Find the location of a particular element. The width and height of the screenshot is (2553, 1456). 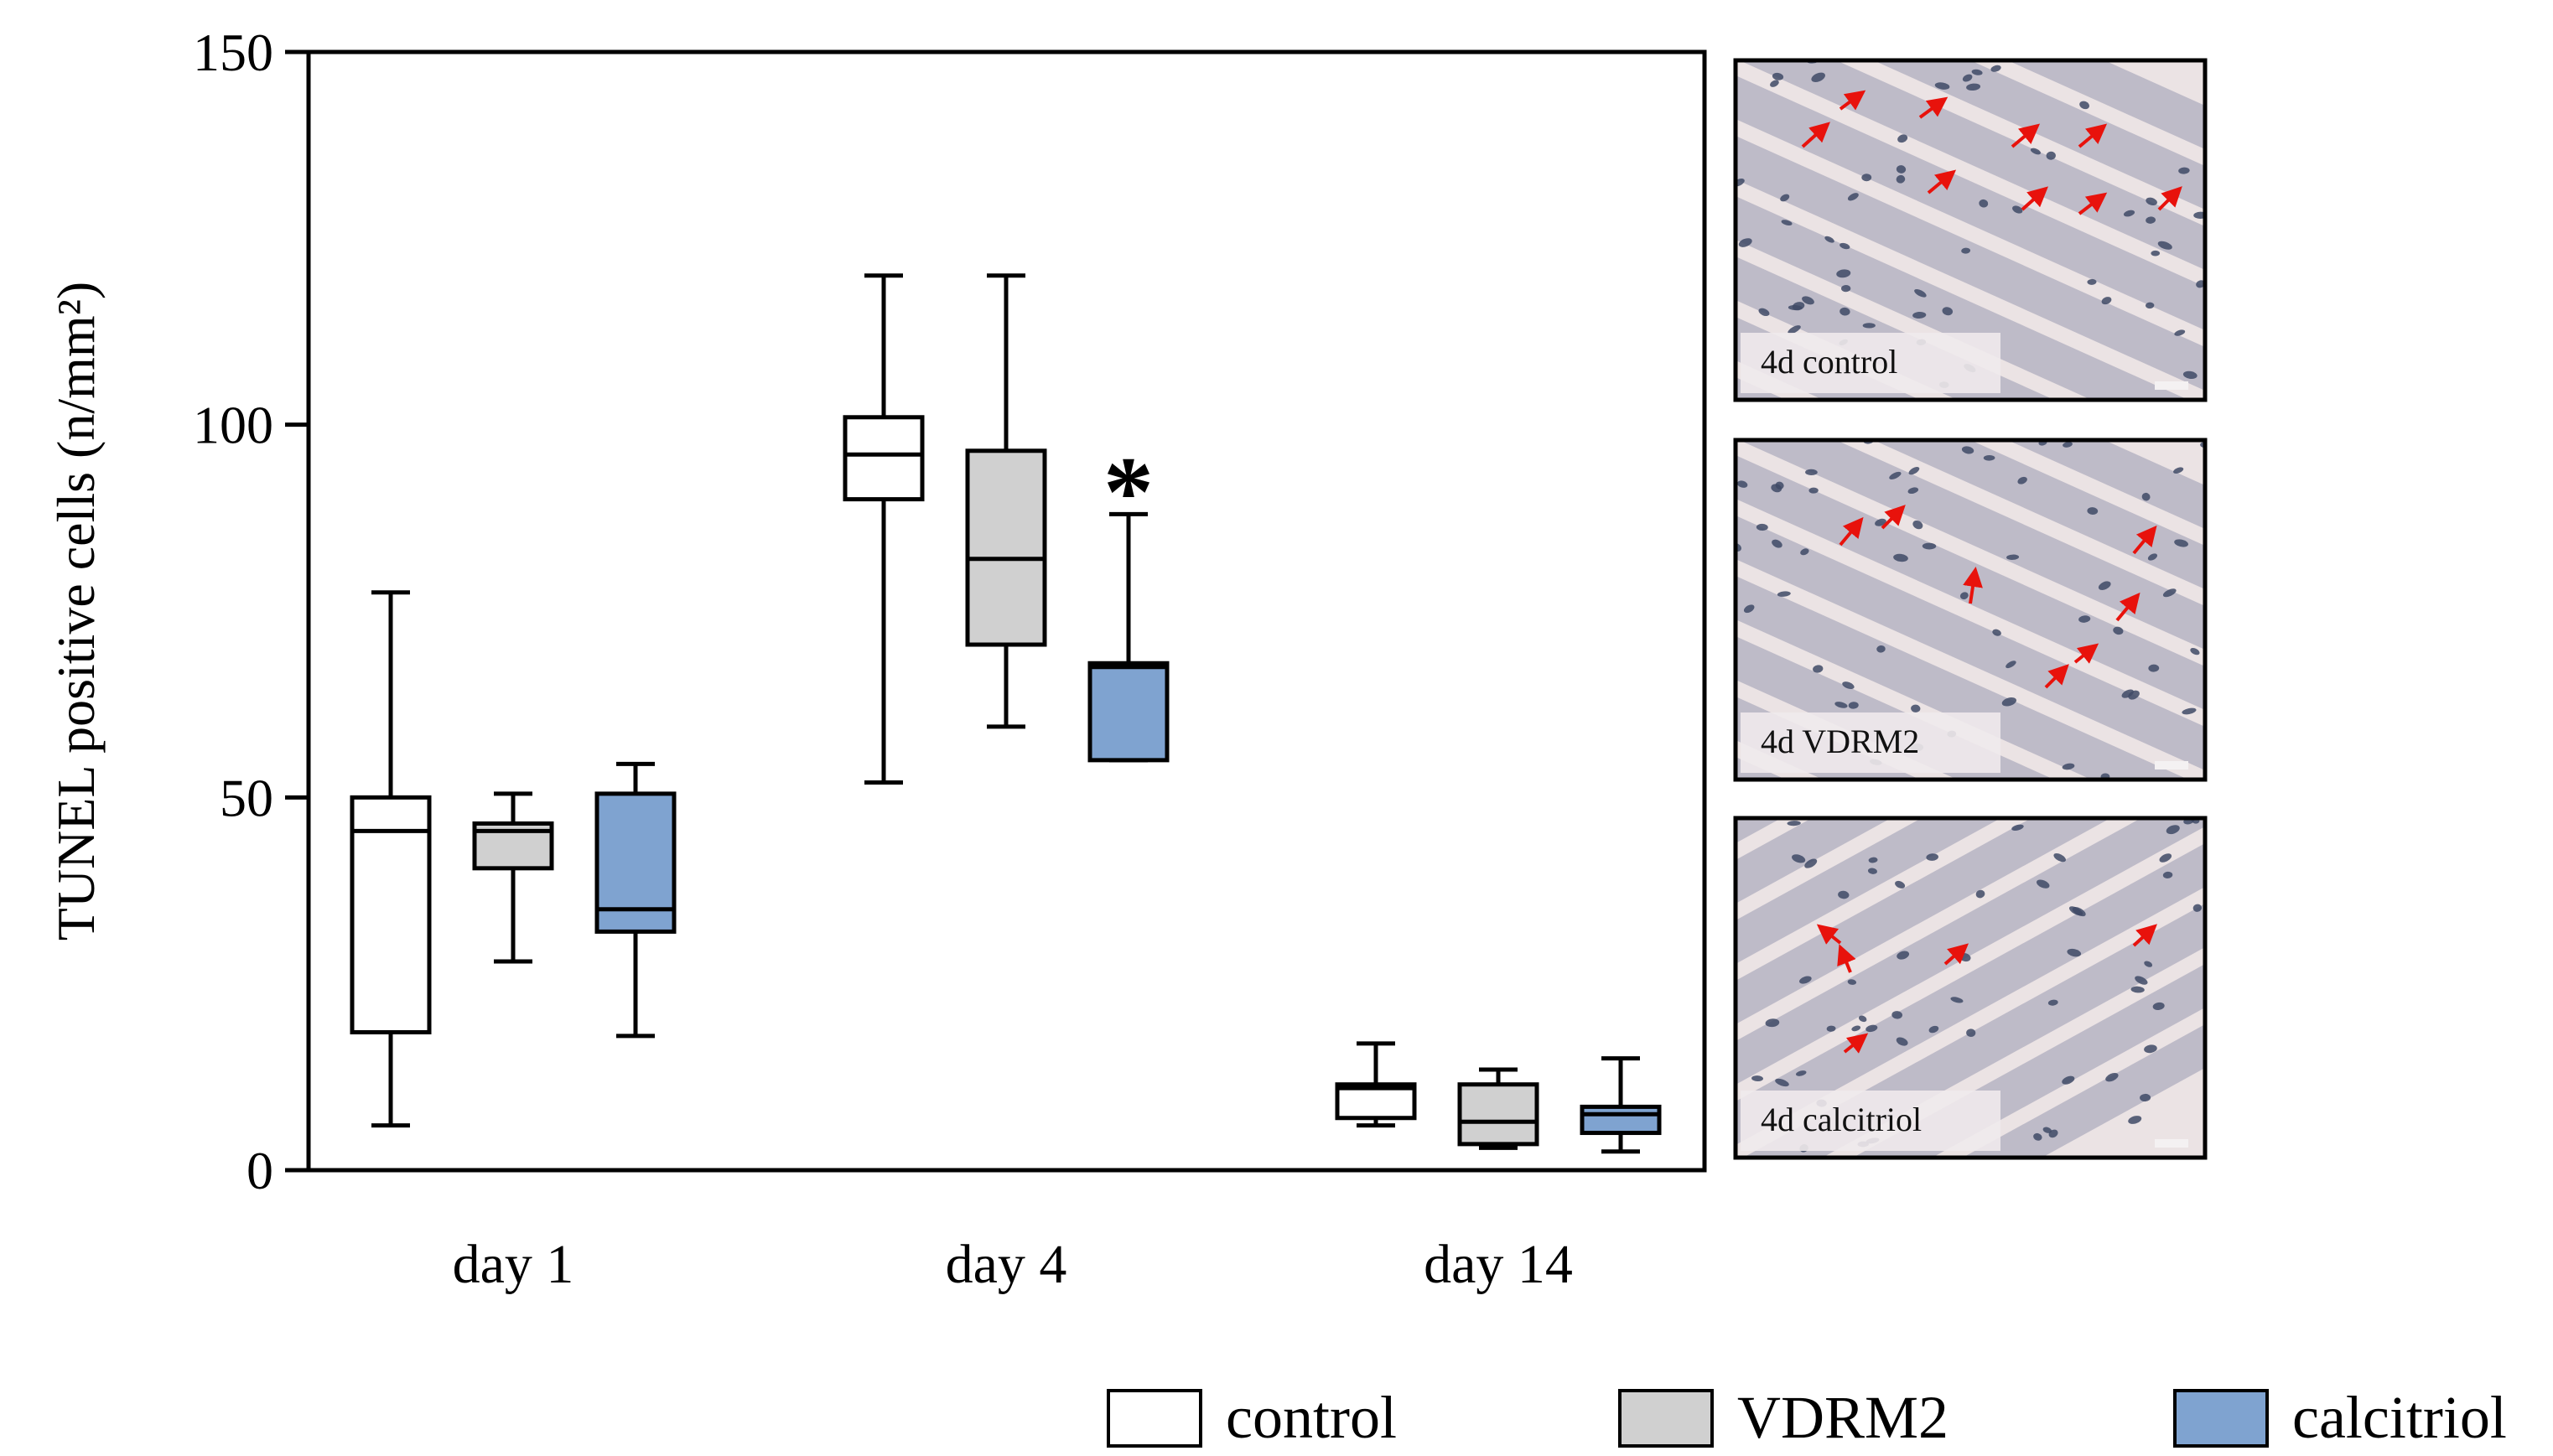

panel-label-box is located at coordinates (1871, 1121).